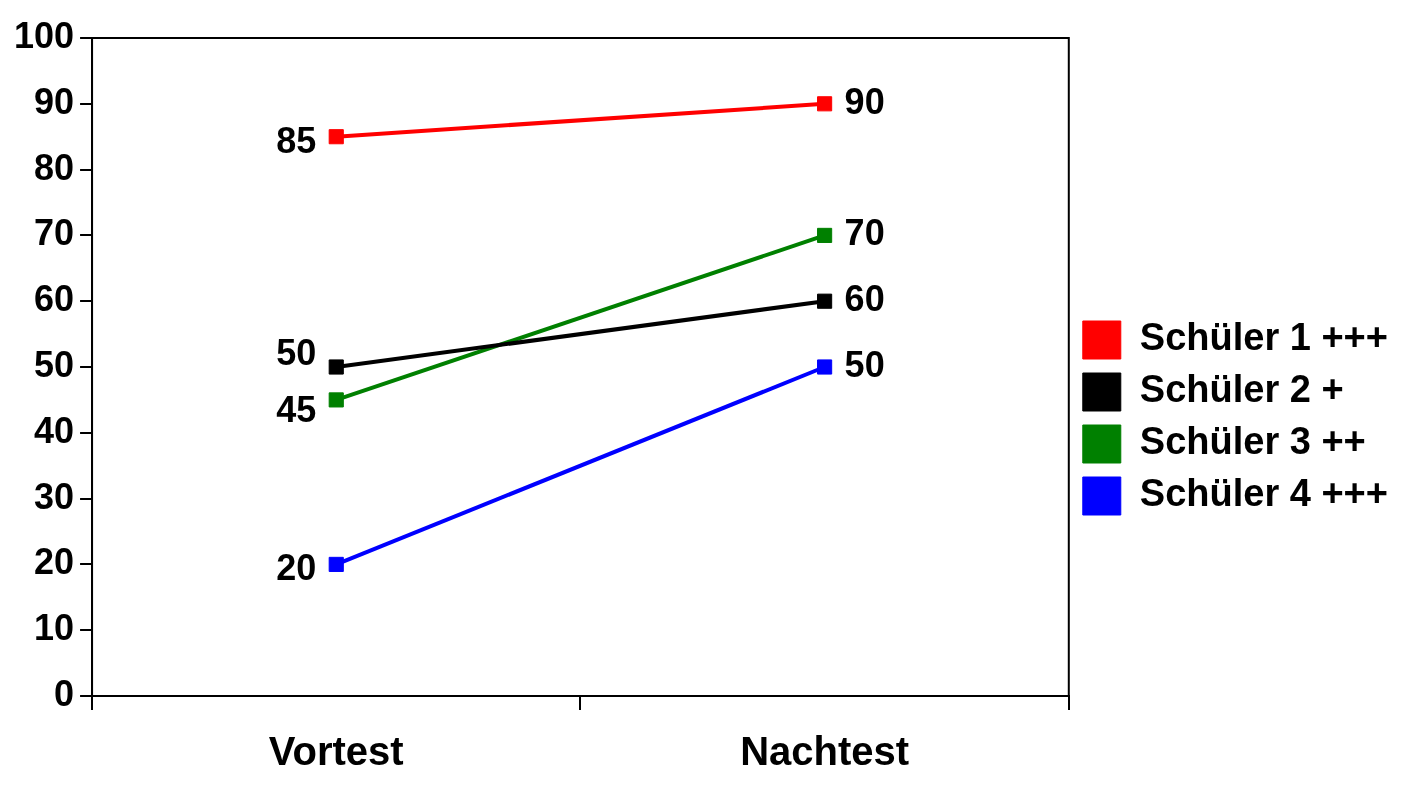 The width and height of the screenshot is (1423, 808). What do you see at coordinates (825, 751) in the screenshot?
I see `x-tick-label: Nachtest` at bounding box center [825, 751].